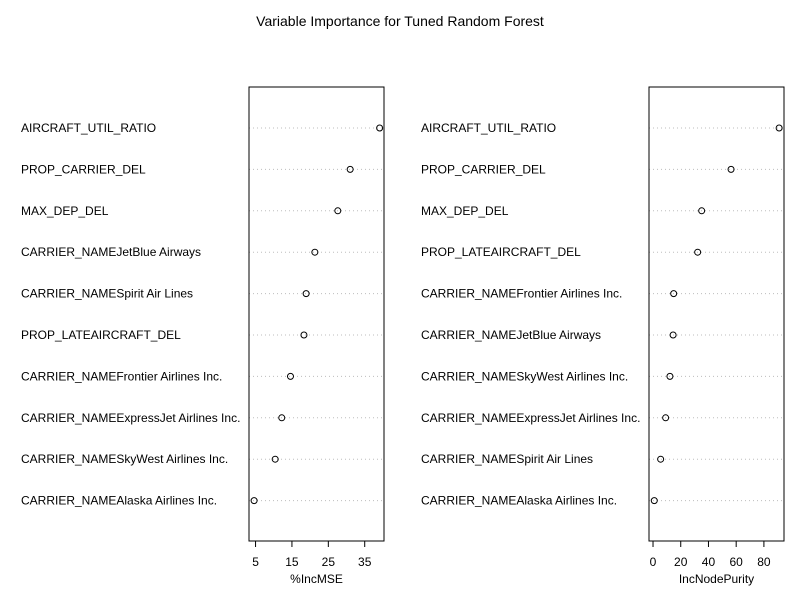 The image size is (800, 600). Describe the element at coordinates (681, 562) in the screenshot. I see `x-tick-label: 20` at that location.